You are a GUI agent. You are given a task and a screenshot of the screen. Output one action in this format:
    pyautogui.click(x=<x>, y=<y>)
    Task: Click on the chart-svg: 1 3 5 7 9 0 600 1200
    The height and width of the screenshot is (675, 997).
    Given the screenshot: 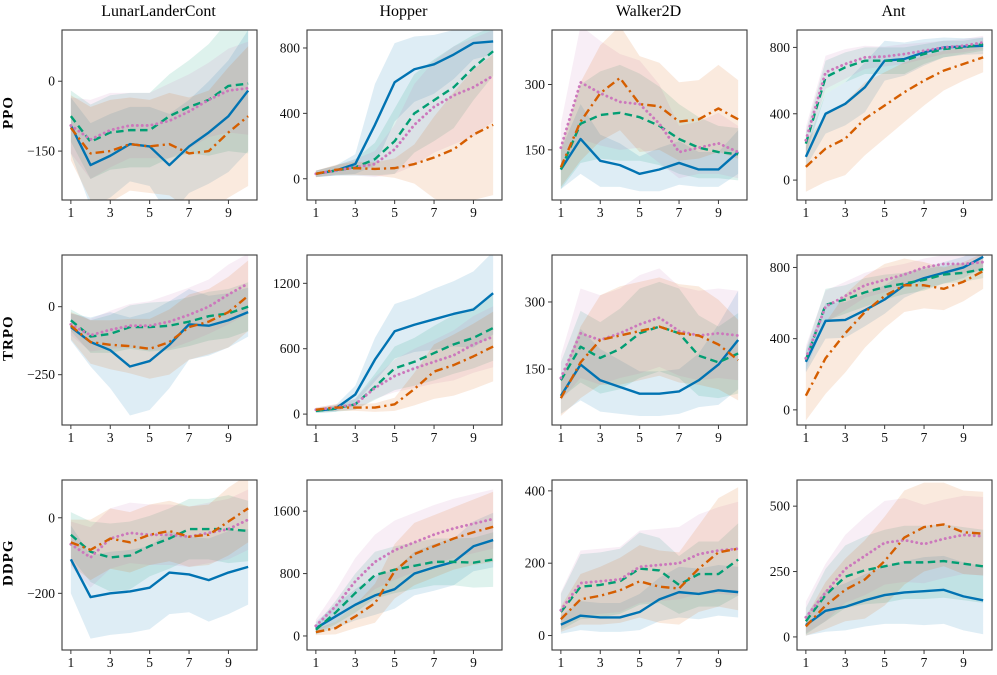 What is the action you would take?
    pyautogui.click(x=388, y=349)
    